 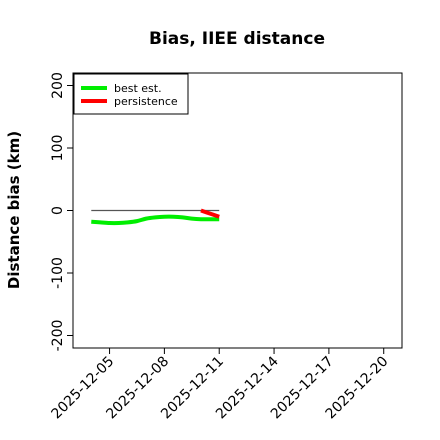 What do you see at coordinates (138, 88) in the screenshot?
I see `legend-label-best-est: best est.` at bounding box center [138, 88].